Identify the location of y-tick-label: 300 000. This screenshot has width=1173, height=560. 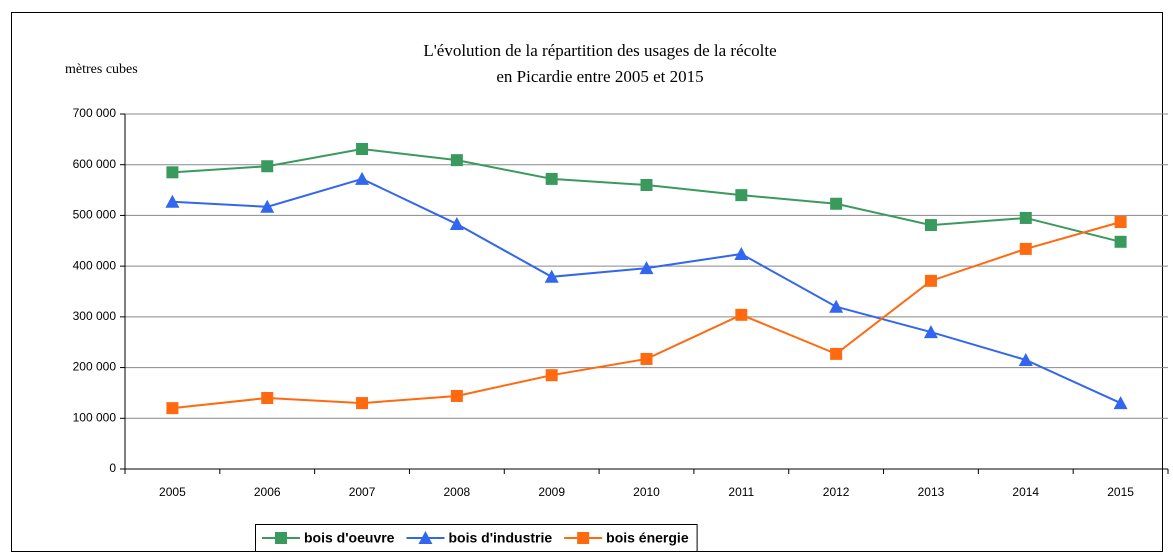
(95, 316).